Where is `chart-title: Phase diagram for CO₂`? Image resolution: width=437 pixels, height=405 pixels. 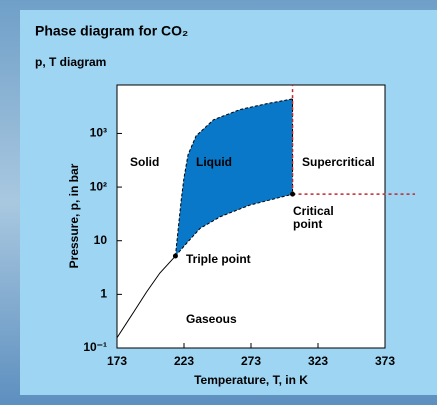 chart-title: Phase diagram for CO₂ is located at coordinates (111, 31).